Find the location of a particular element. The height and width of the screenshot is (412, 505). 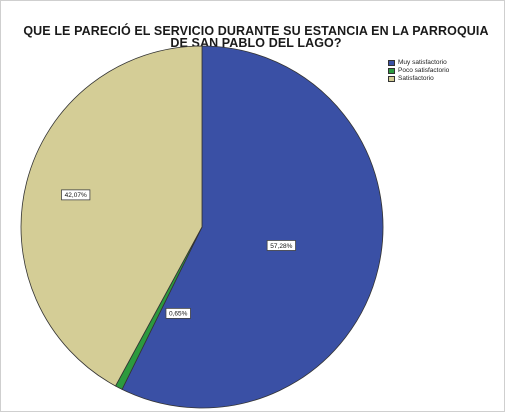

legend-swatch-muy-satisfactorio is located at coordinates (391, 63).